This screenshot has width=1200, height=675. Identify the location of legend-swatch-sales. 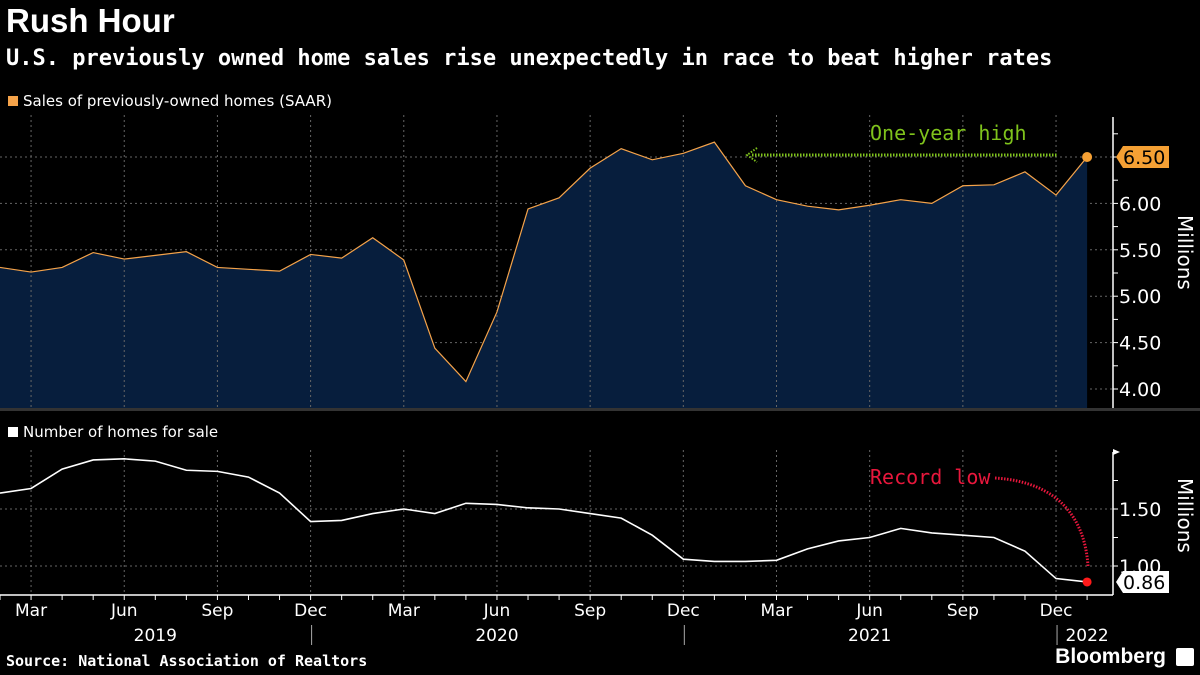
(13, 101).